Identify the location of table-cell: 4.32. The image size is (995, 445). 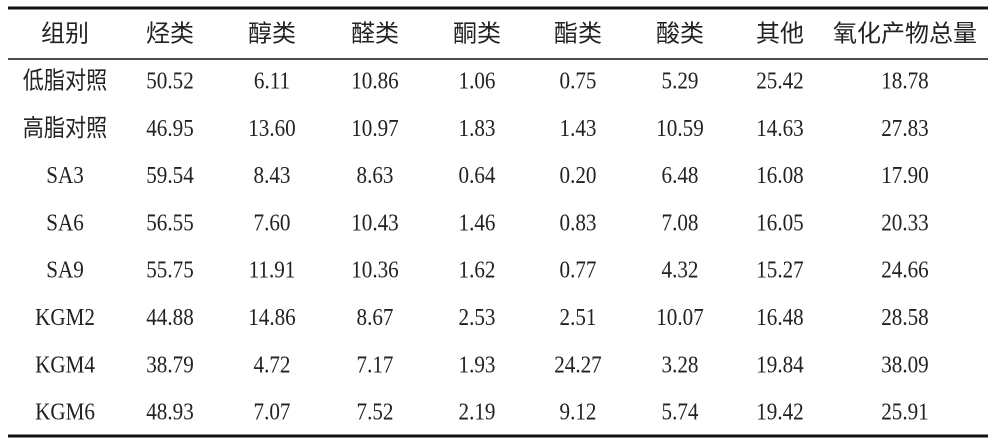
(680, 269).